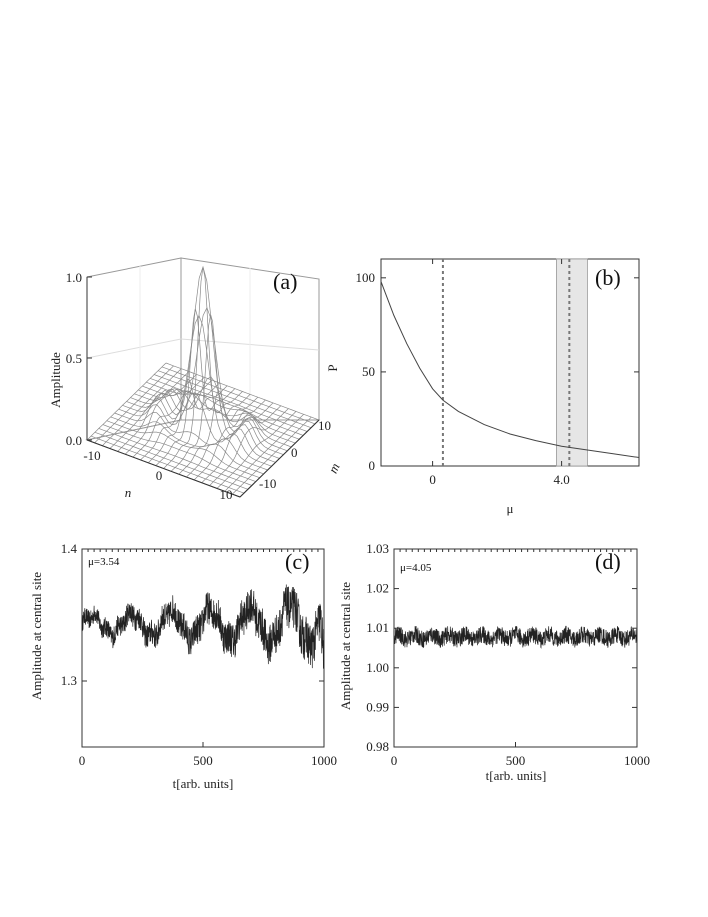 The width and height of the screenshot is (708, 917). Describe the element at coordinates (55, 380) in the screenshot. I see `a-z-axis-title: Amplitude` at that location.